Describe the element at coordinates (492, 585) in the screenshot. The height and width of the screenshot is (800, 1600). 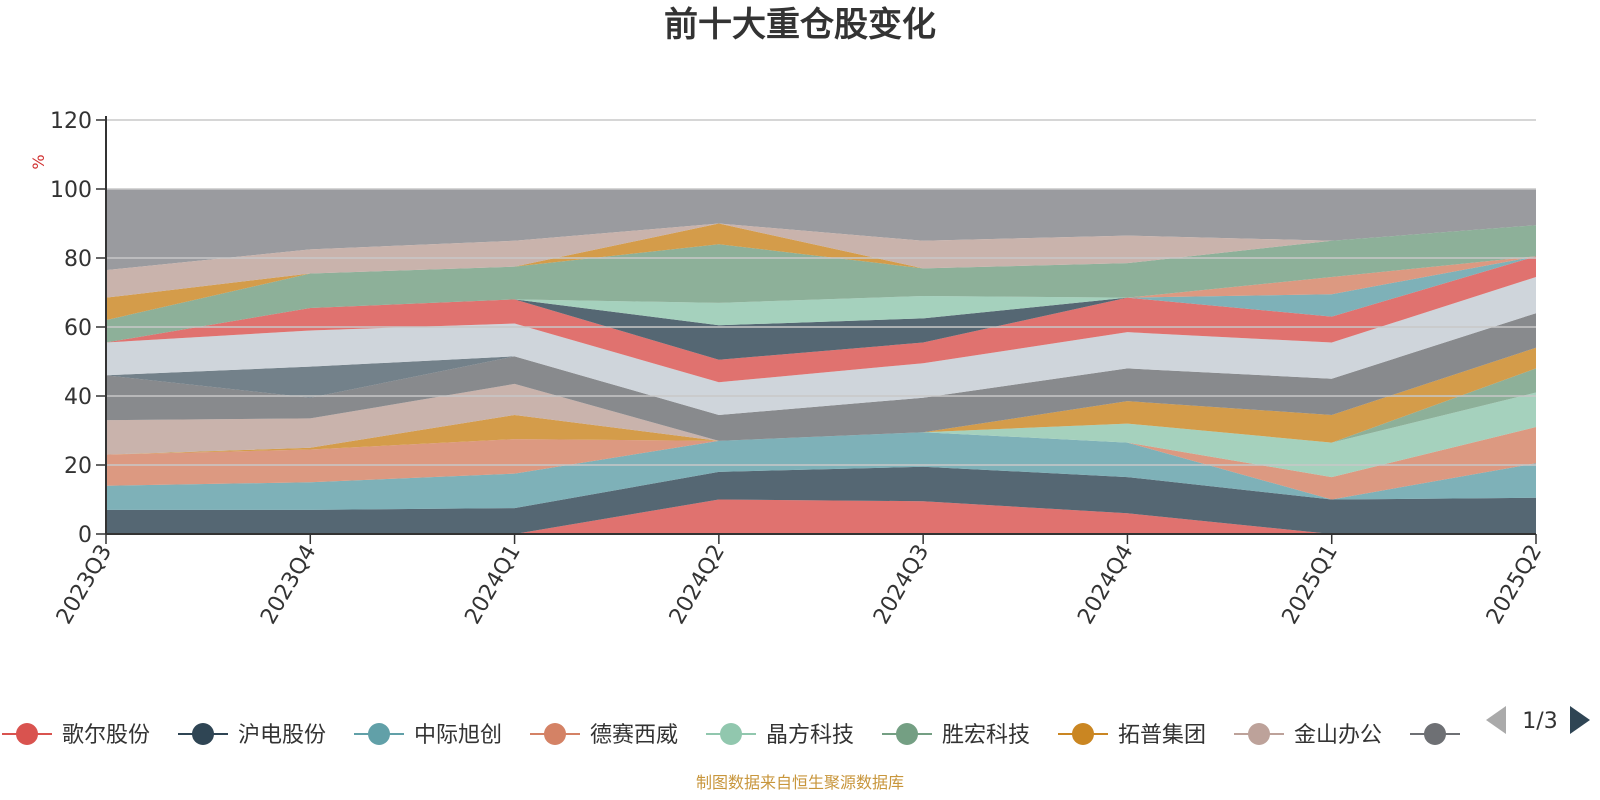
I see `x-tick-label: 2024Q1` at that location.